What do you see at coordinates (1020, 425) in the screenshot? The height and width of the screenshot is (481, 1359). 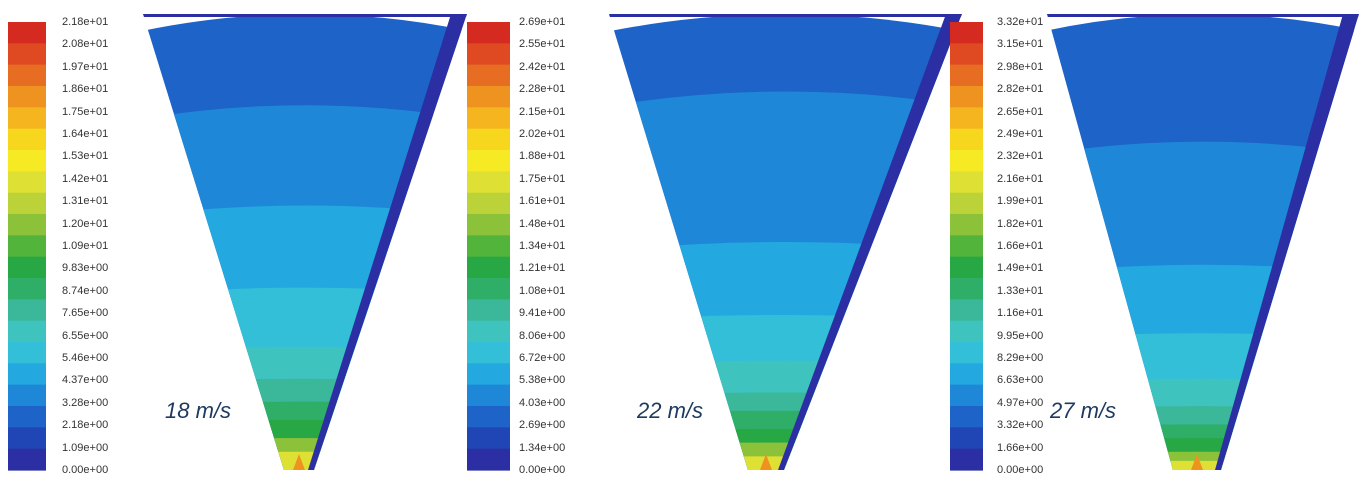 I see `legend-tick-label: 3.32e+00` at bounding box center [1020, 425].